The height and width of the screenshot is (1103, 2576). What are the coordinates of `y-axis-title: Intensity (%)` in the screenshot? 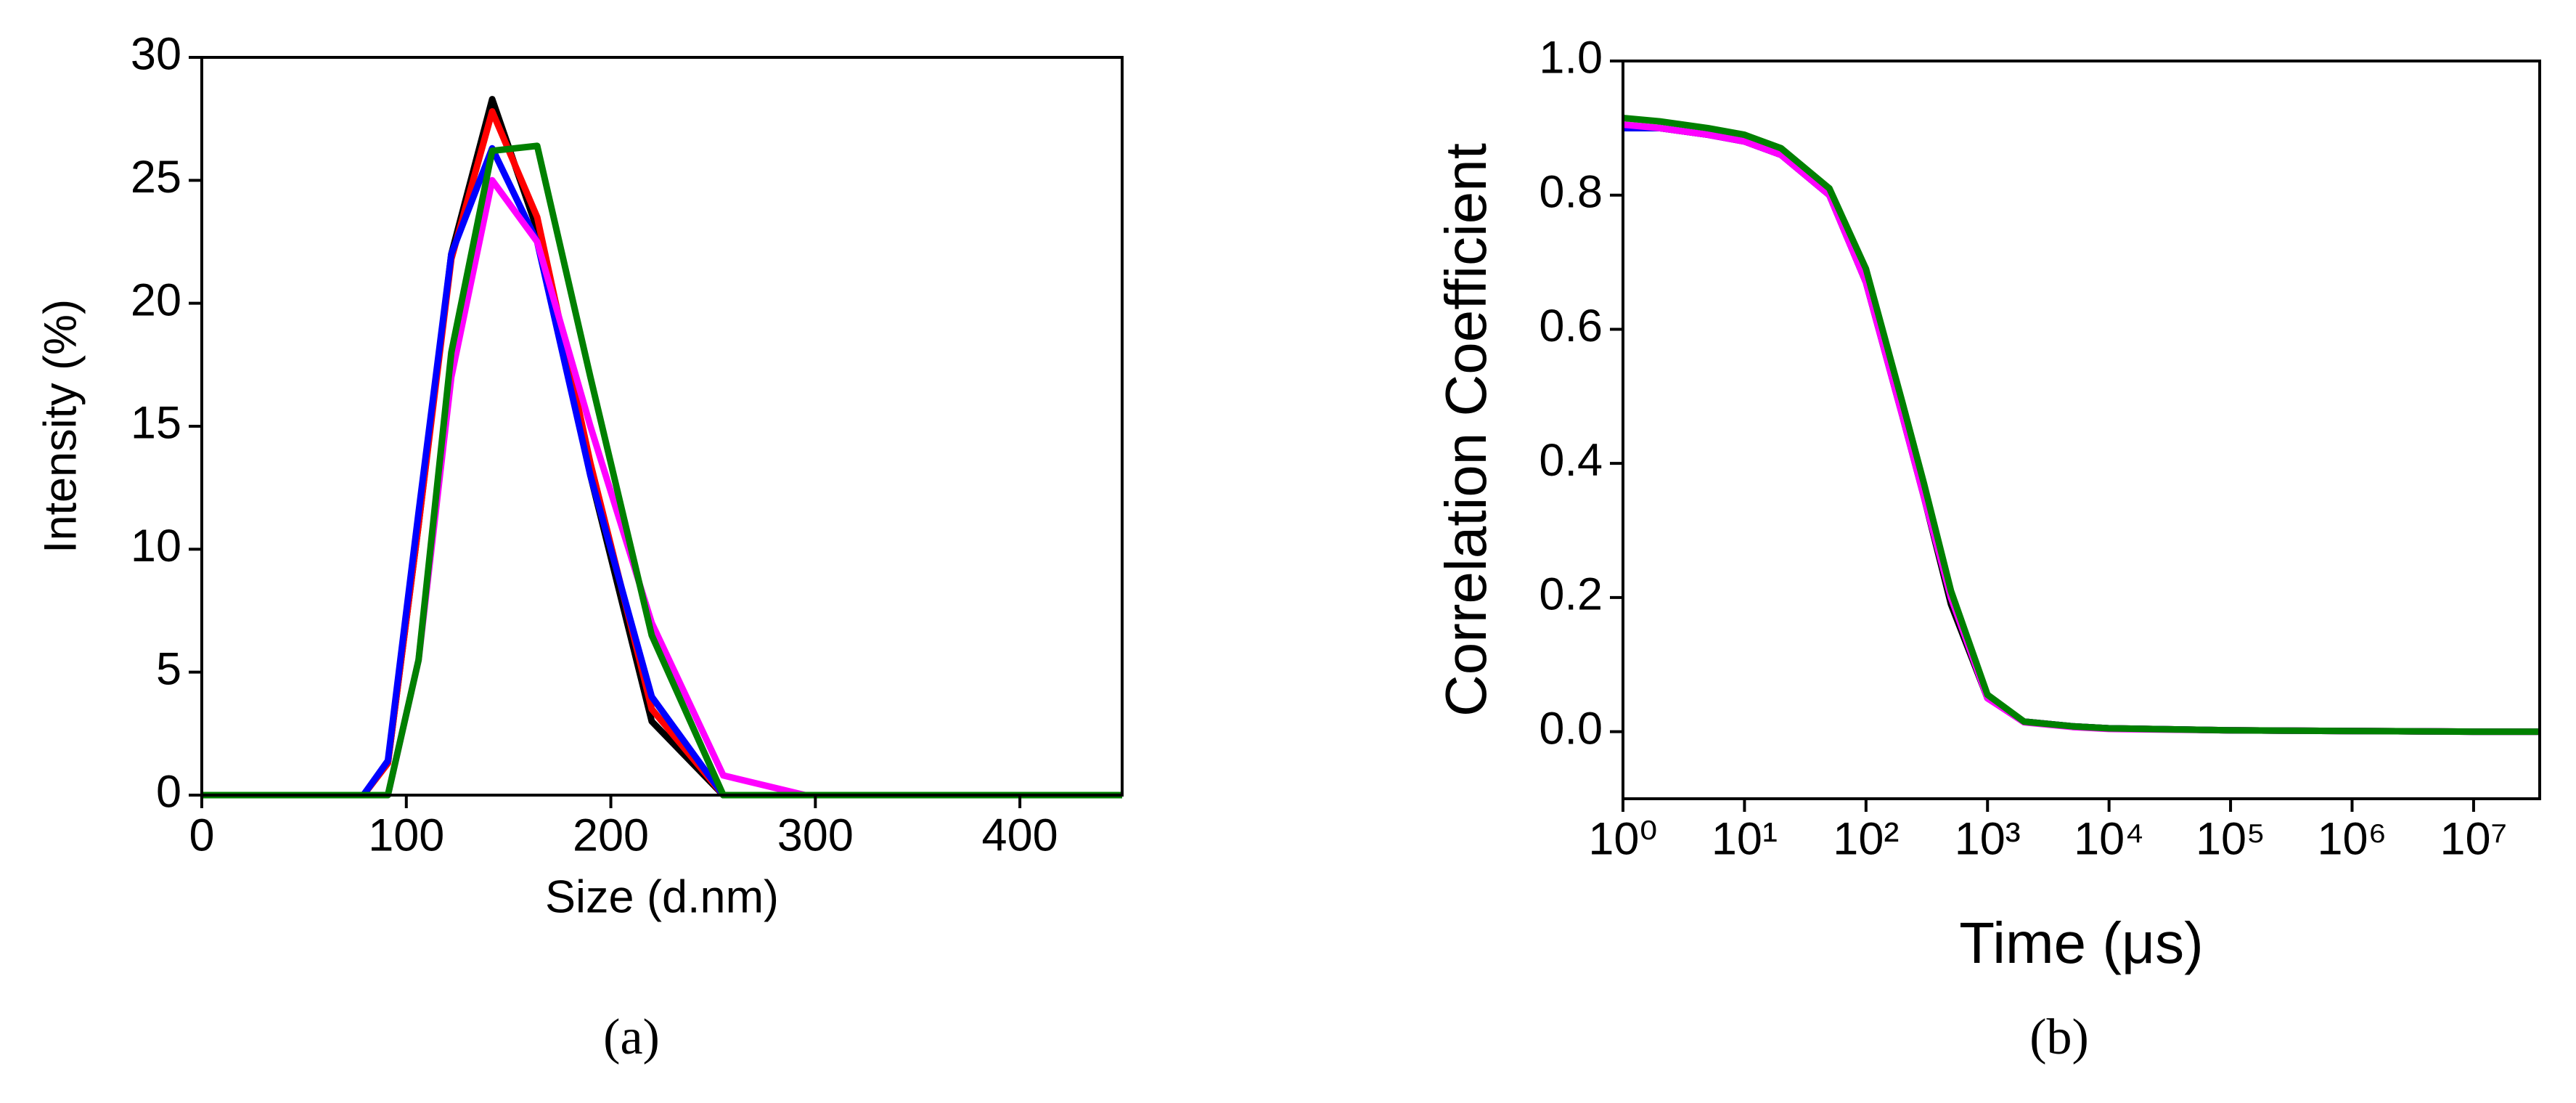 It's located at (61, 426).